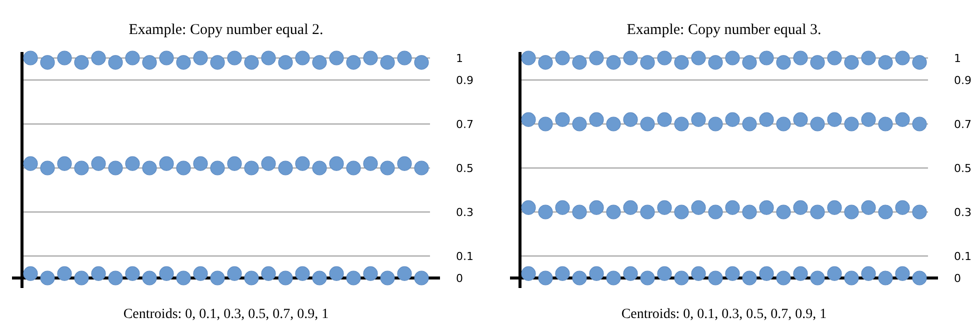 The width and height of the screenshot is (980, 333). What do you see at coordinates (465, 80) in the screenshot?
I see `y-tick-label: 0.9` at bounding box center [465, 80].